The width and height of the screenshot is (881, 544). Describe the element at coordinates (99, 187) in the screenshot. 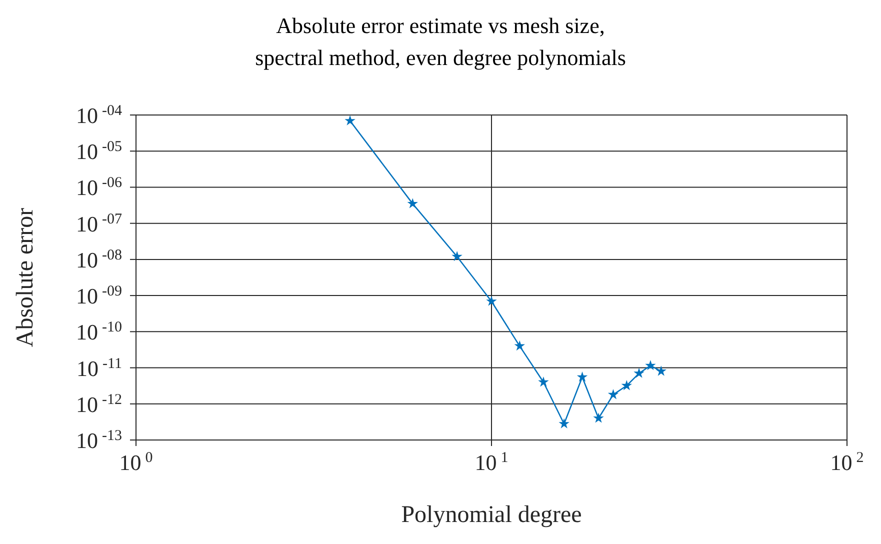

I see `y-tick-label: 10$^{-06}$` at that location.